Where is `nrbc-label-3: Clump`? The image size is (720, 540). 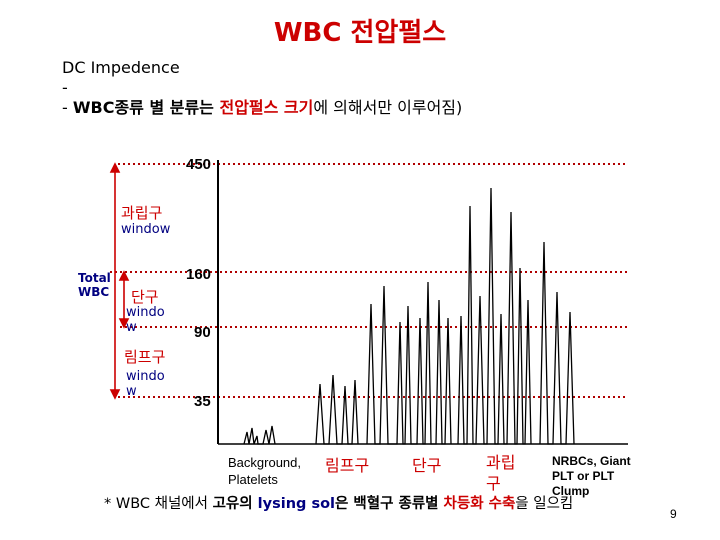
nrbc-label-3: Clump is located at coordinates (571, 491).